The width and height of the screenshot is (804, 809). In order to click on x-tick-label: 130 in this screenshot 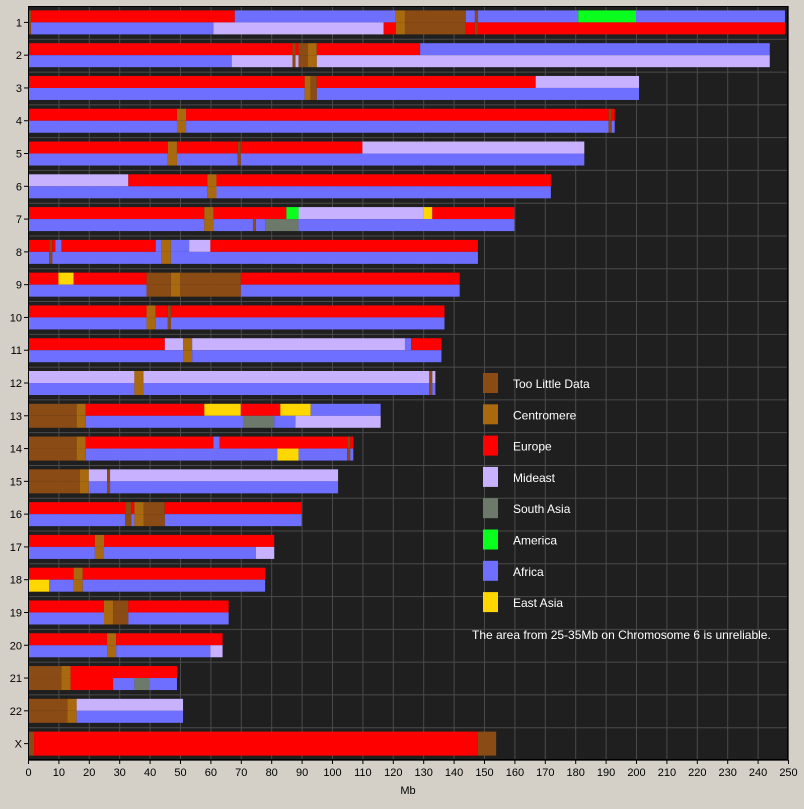, I will do `click(424, 773)`.